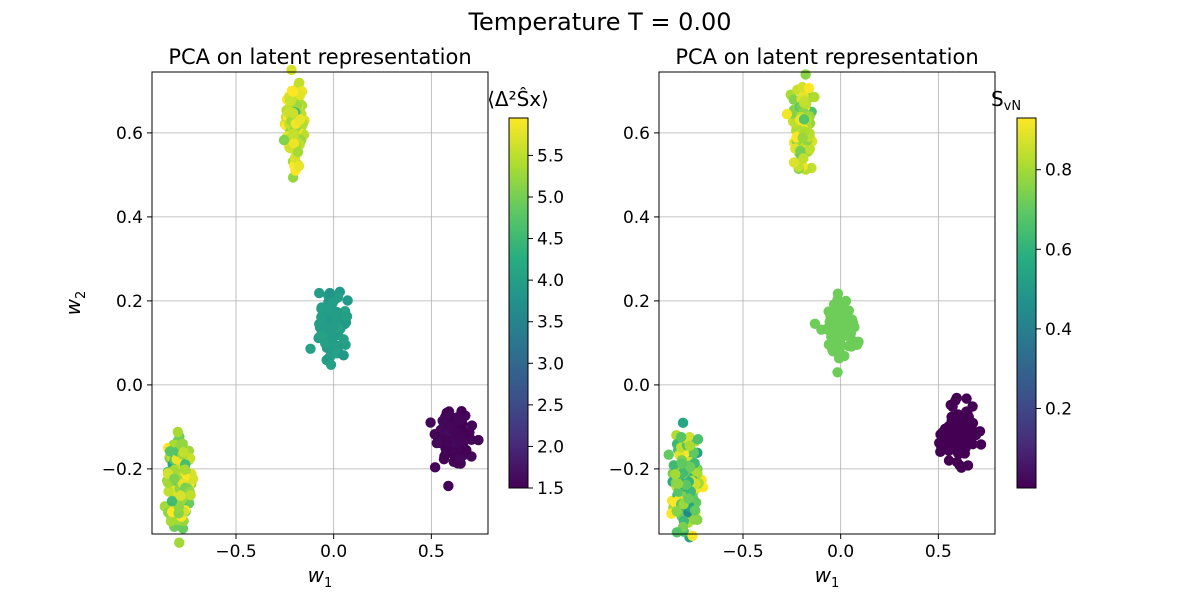  What do you see at coordinates (550, 447) in the screenshot?
I see `colorbar-tick-label: 2.0` at bounding box center [550, 447].